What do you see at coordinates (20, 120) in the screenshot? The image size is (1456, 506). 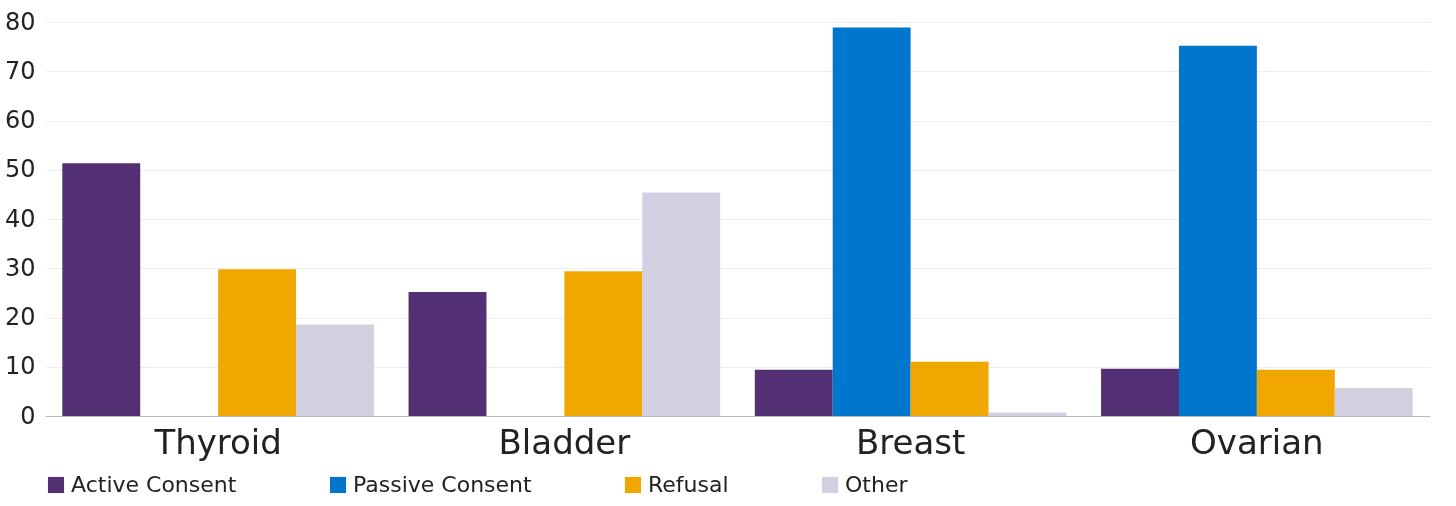 I see `y-tick-label: 60` at bounding box center [20, 120].